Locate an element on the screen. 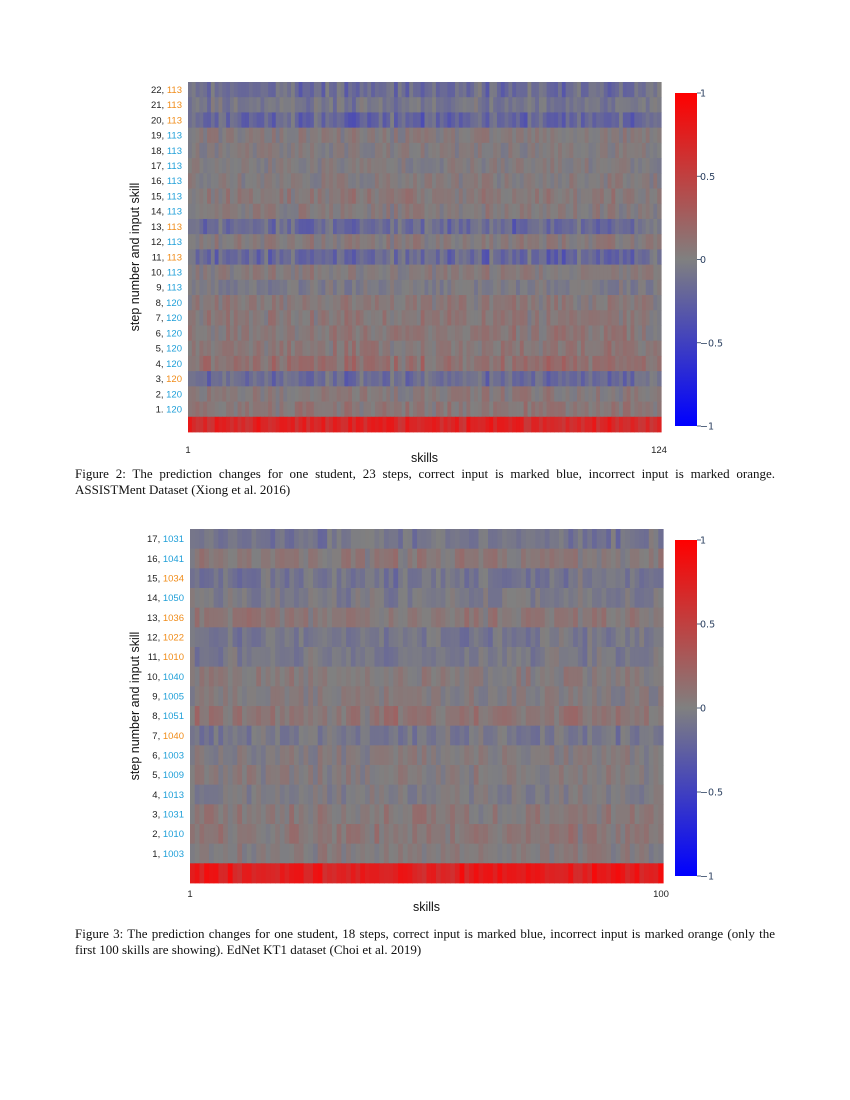 Image resolution: width=850 pixels, height=1100 pixels. step-number: 8, is located at coordinates (161, 303).